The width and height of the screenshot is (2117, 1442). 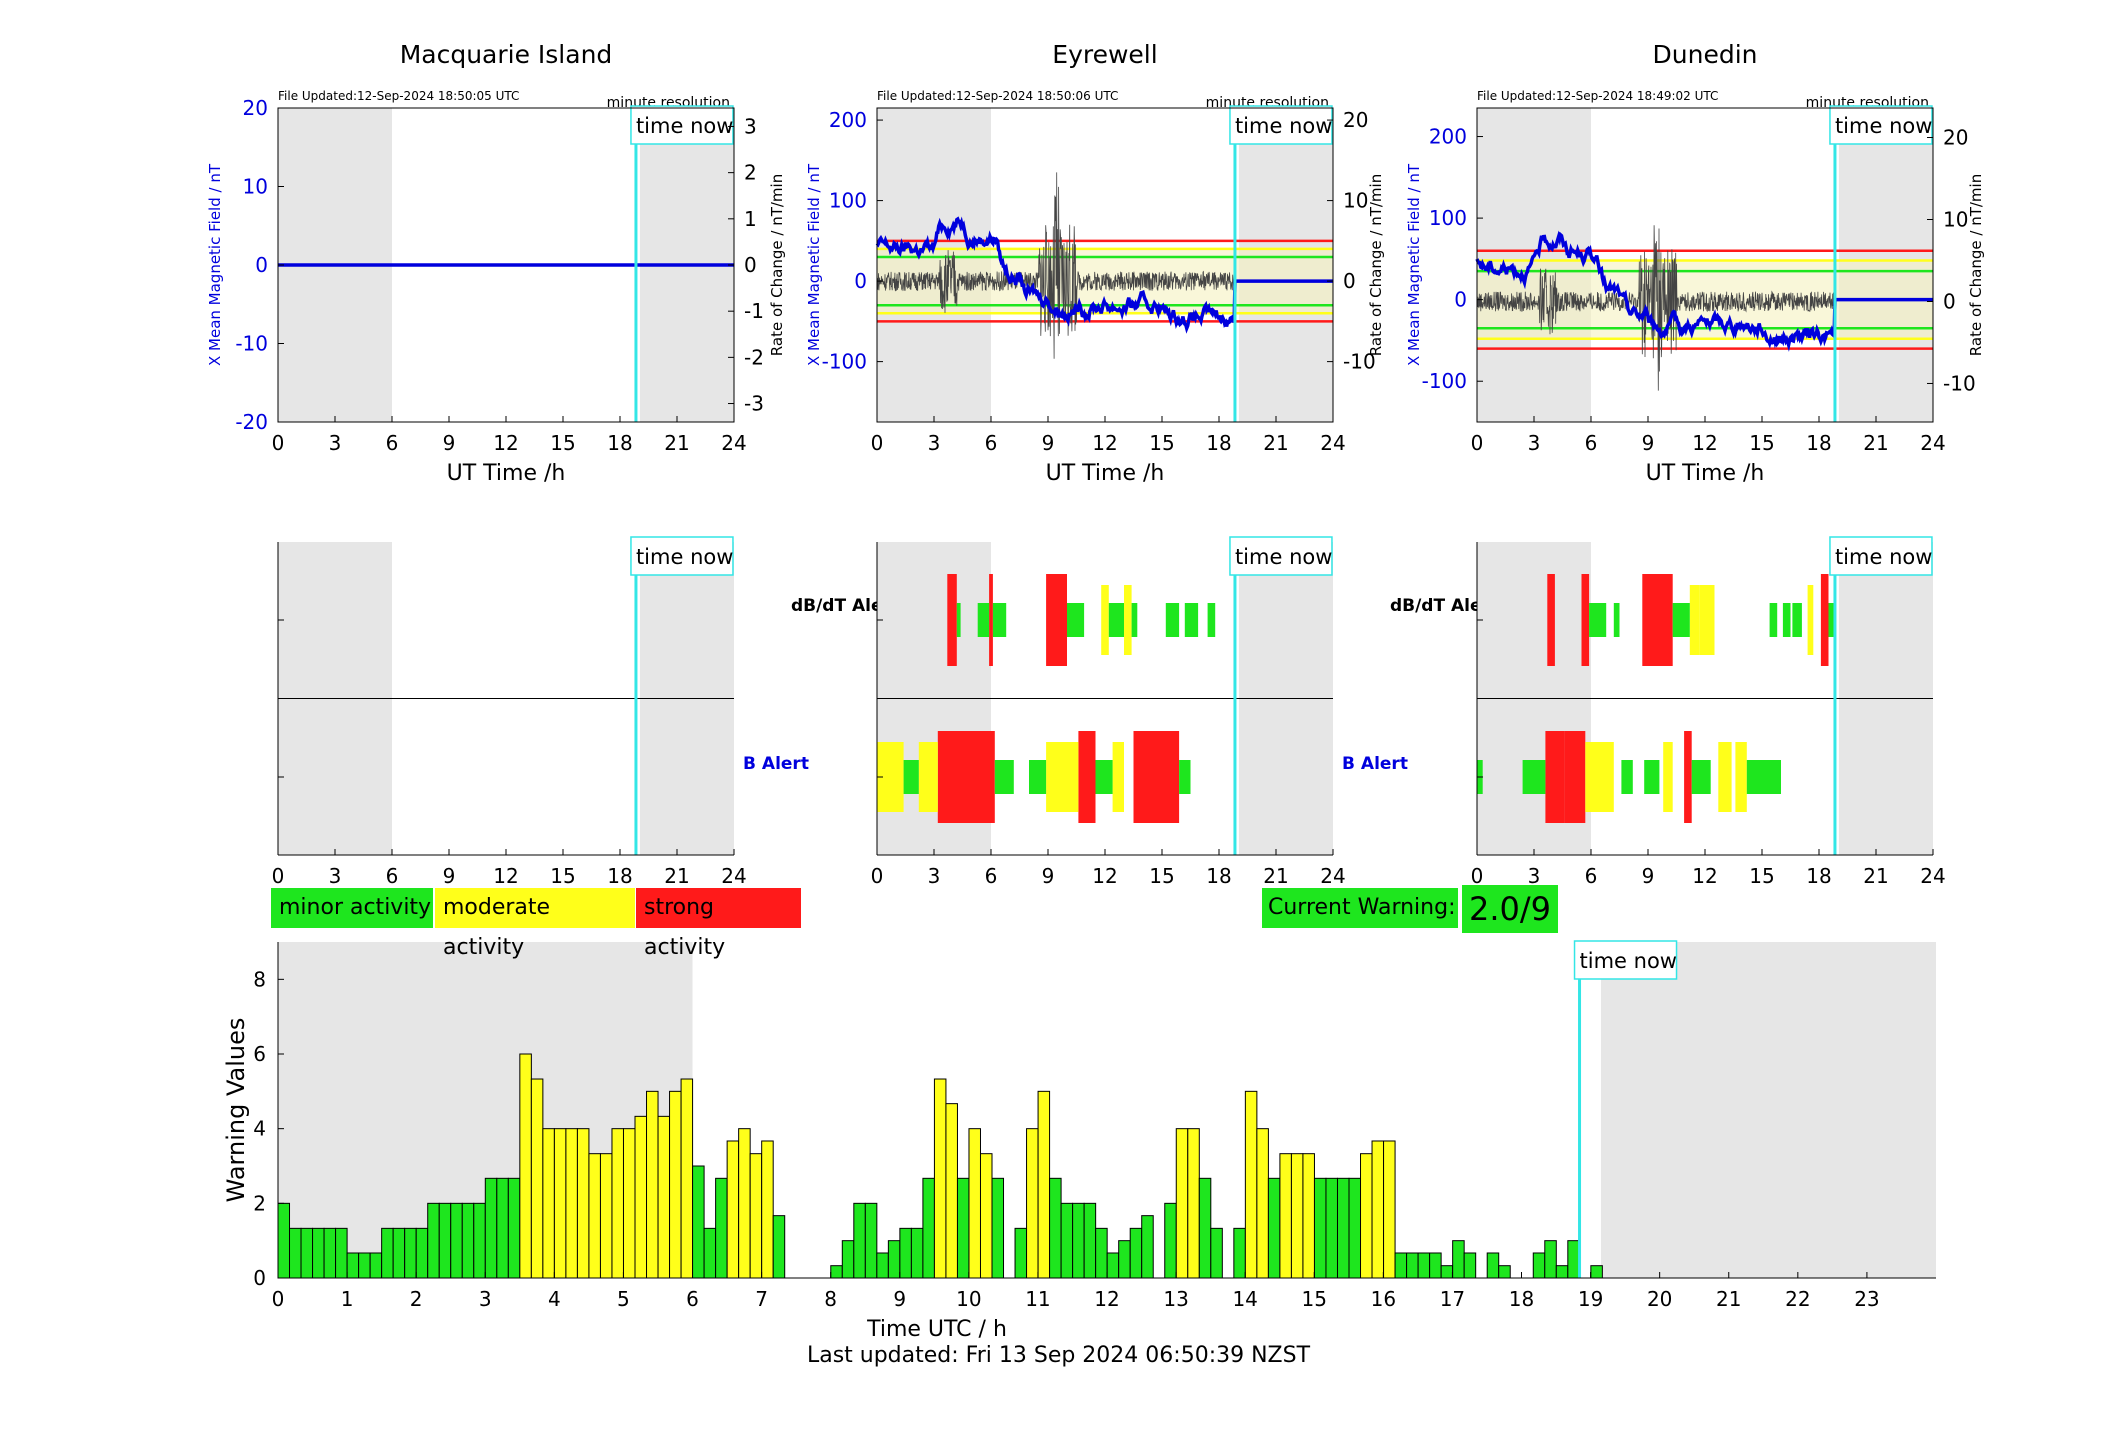 What do you see at coordinates (1797, 1299) in the screenshot?
I see `x-tick-label: 22` at bounding box center [1797, 1299].